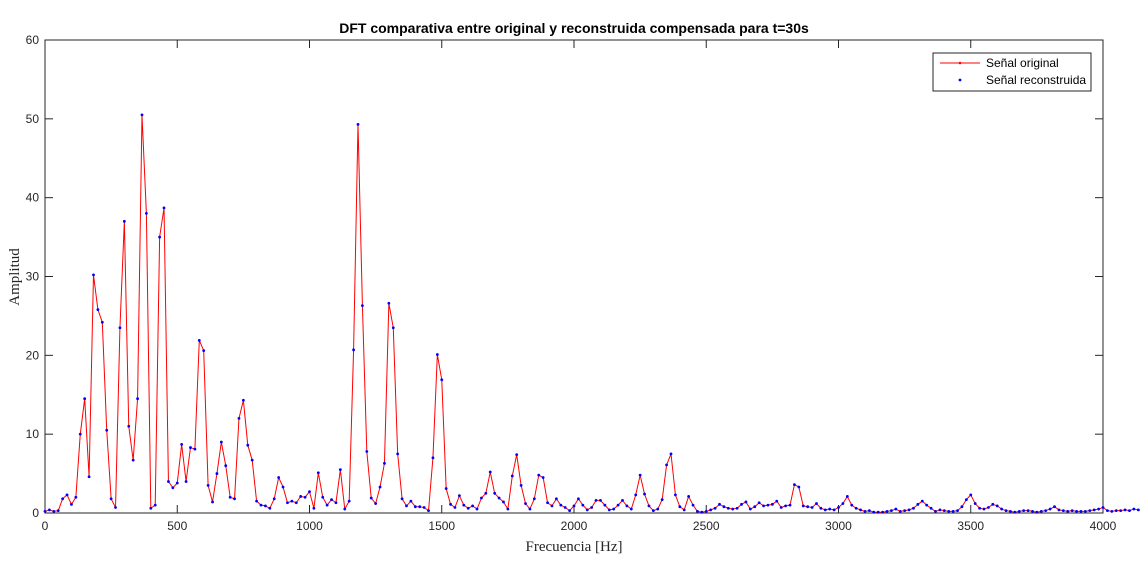 The image size is (1140, 565). Describe the element at coordinates (33, 355) in the screenshot. I see `y-tick-label: 20` at that location.